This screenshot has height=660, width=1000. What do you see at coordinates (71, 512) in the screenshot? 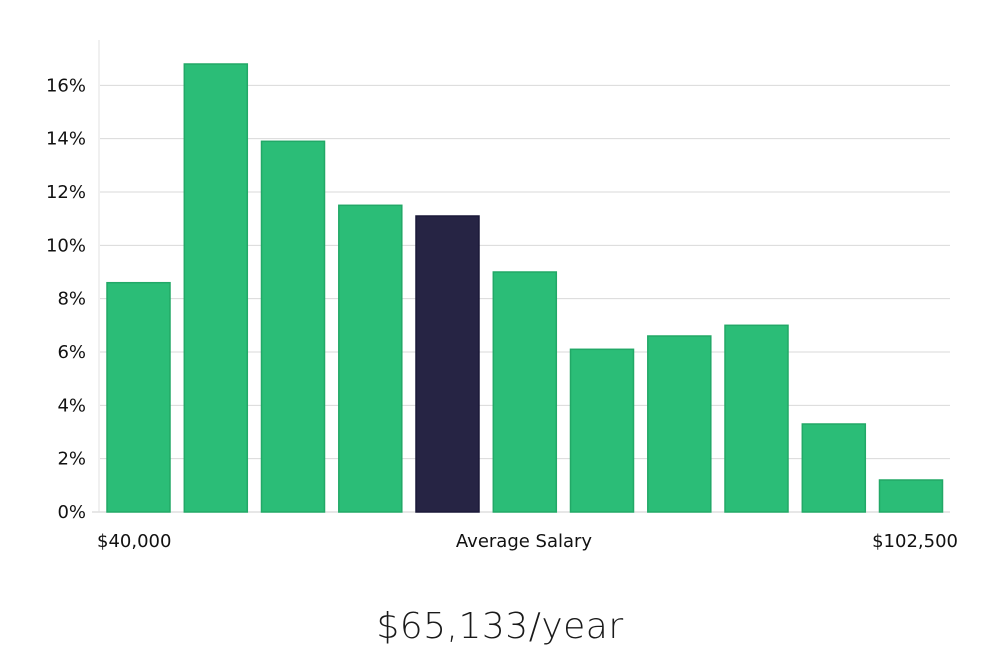
I see `y-tick-label: 0%` at bounding box center [71, 512].